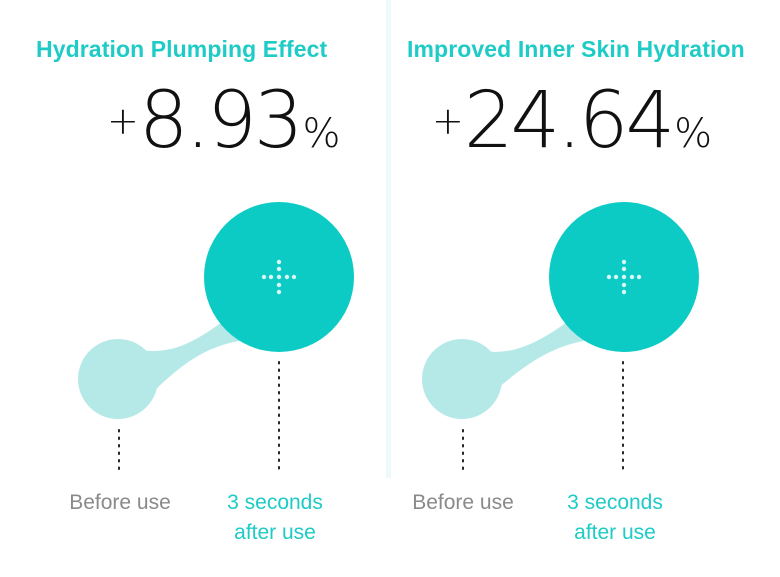  I want to click on value-number: 24.64, so click(569, 121).